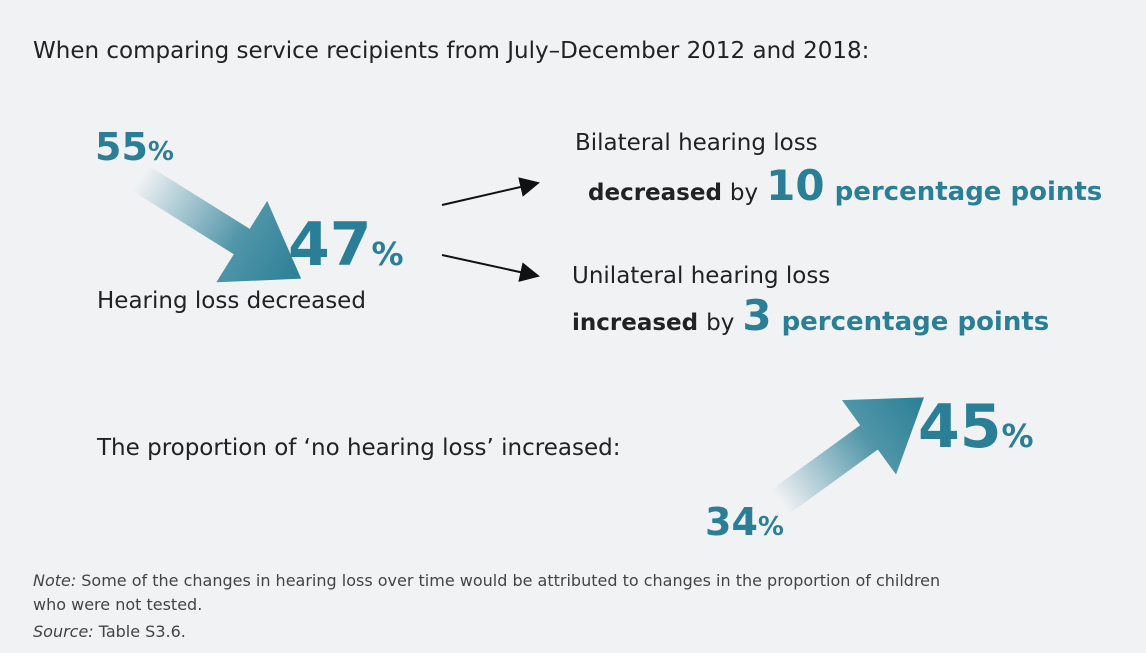  What do you see at coordinates (231, 301) in the screenshot?
I see `hearing-loss-label: Hearing loss decreased` at bounding box center [231, 301].